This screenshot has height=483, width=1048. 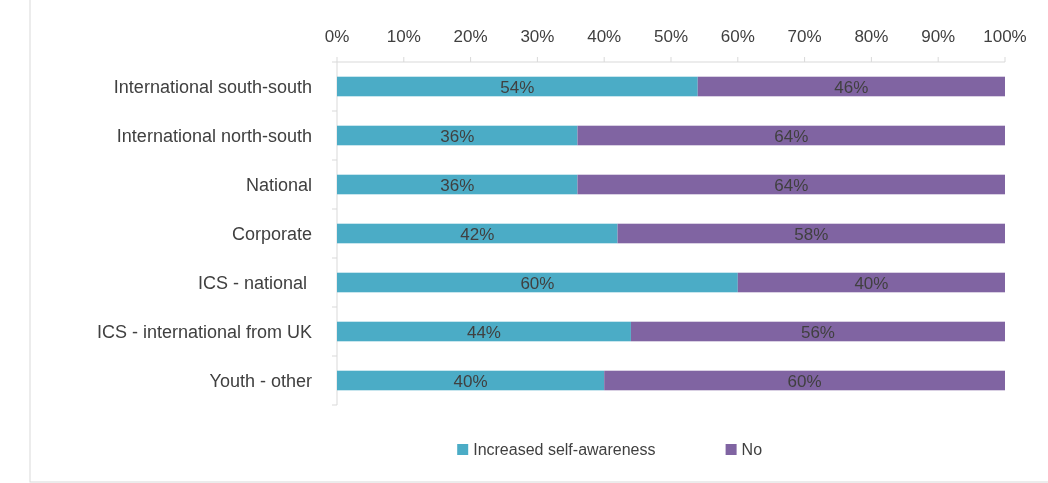 I want to click on x-tick-label: 60%, so click(x=737, y=36).